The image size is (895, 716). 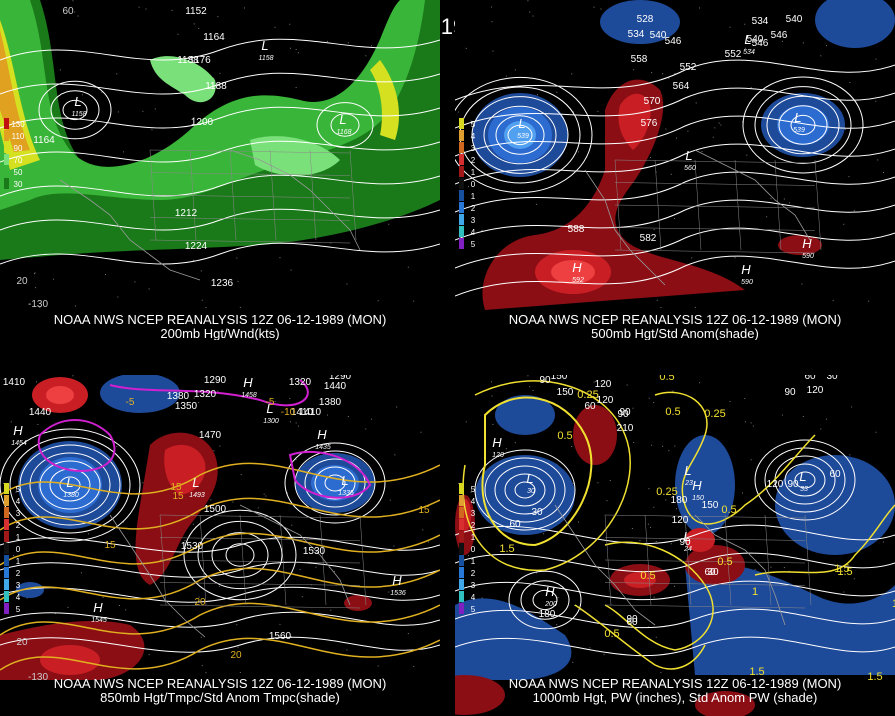 I want to click on height-label: 150, so click(x=559, y=378).